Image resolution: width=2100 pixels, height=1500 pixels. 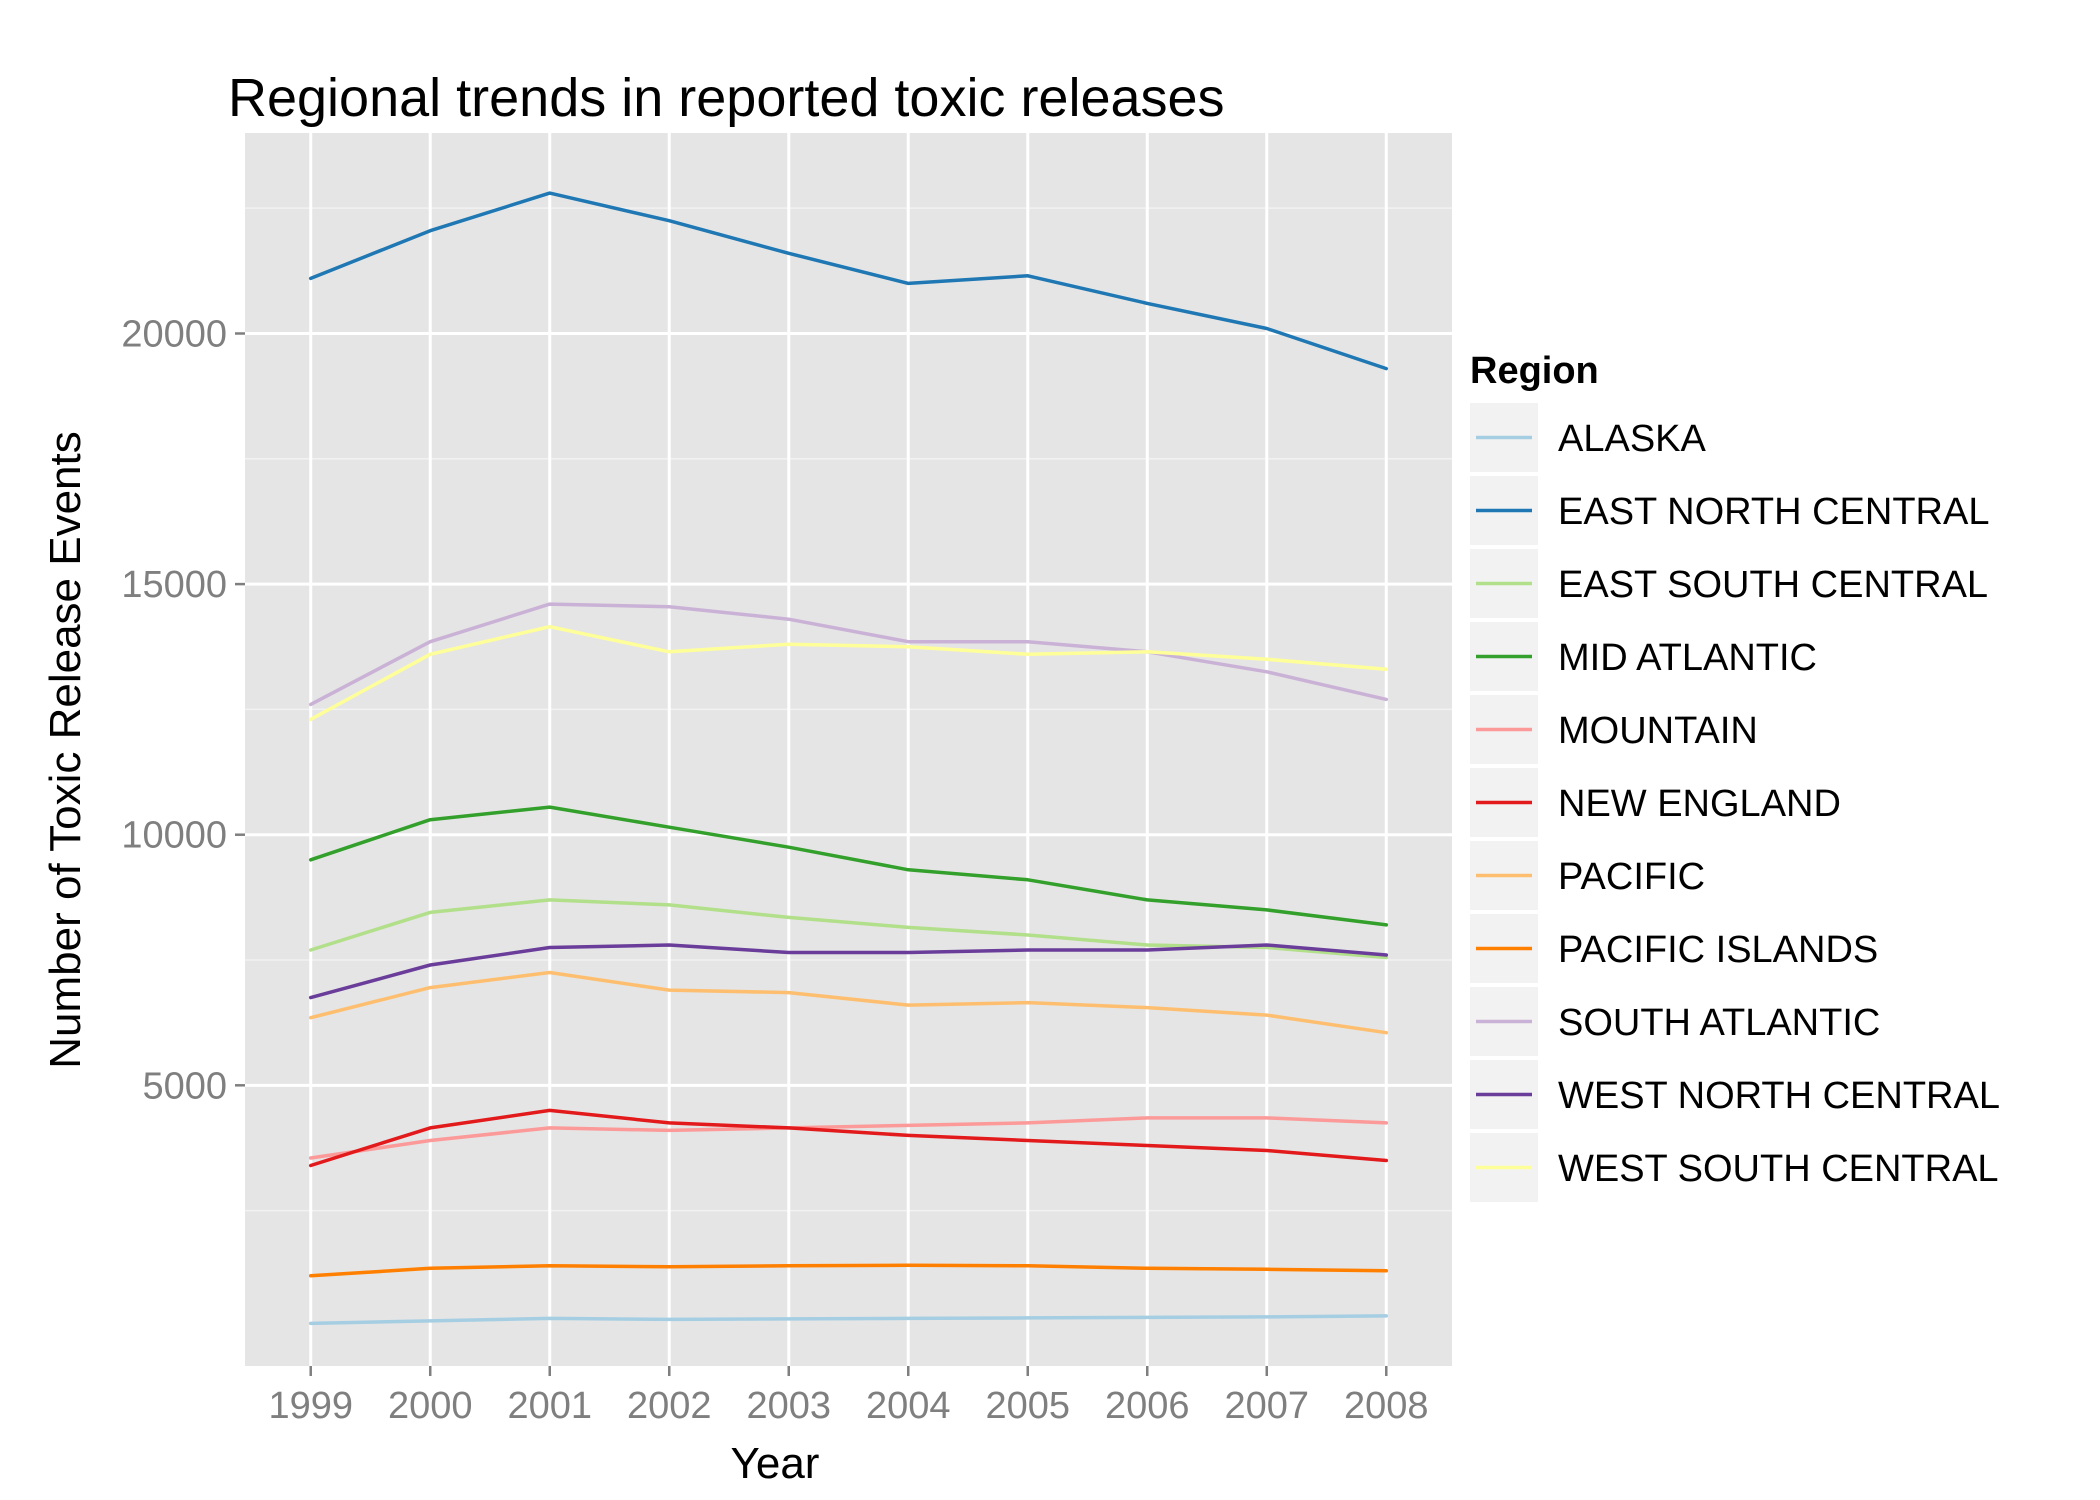 What do you see at coordinates (908, 1406) in the screenshot?
I see `x-tick-label: 2004` at bounding box center [908, 1406].